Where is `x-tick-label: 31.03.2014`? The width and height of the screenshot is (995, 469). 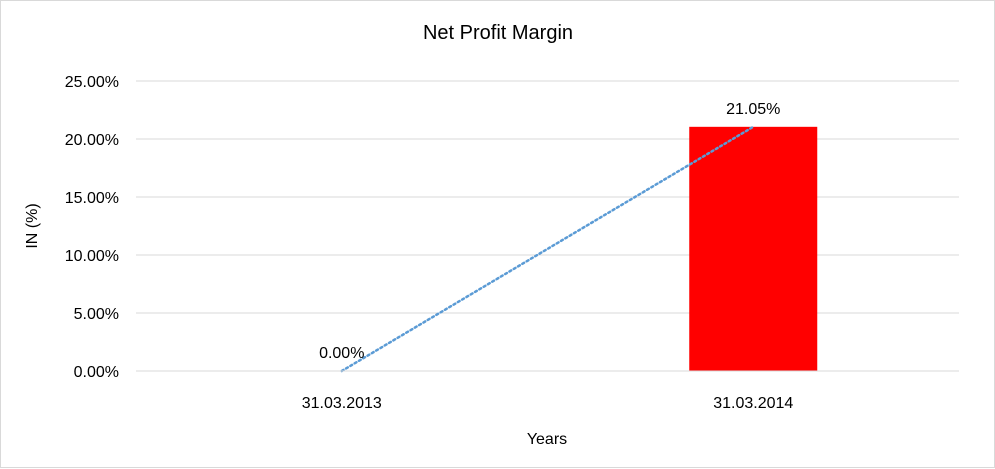
x-tick-label: 31.03.2014 is located at coordinates (753, 403).